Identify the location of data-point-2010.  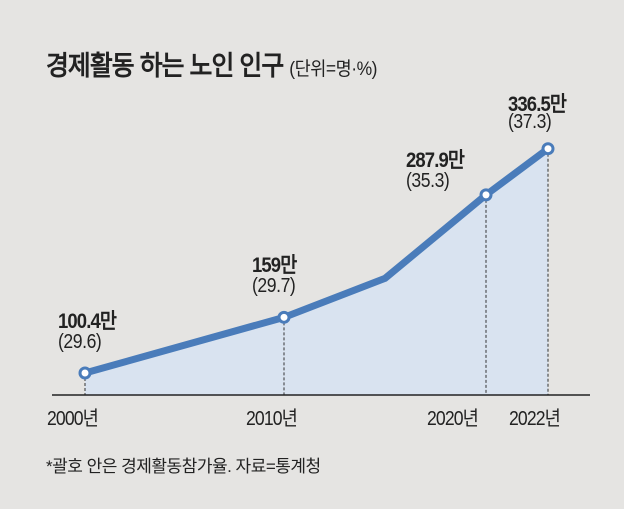
(284, 317).